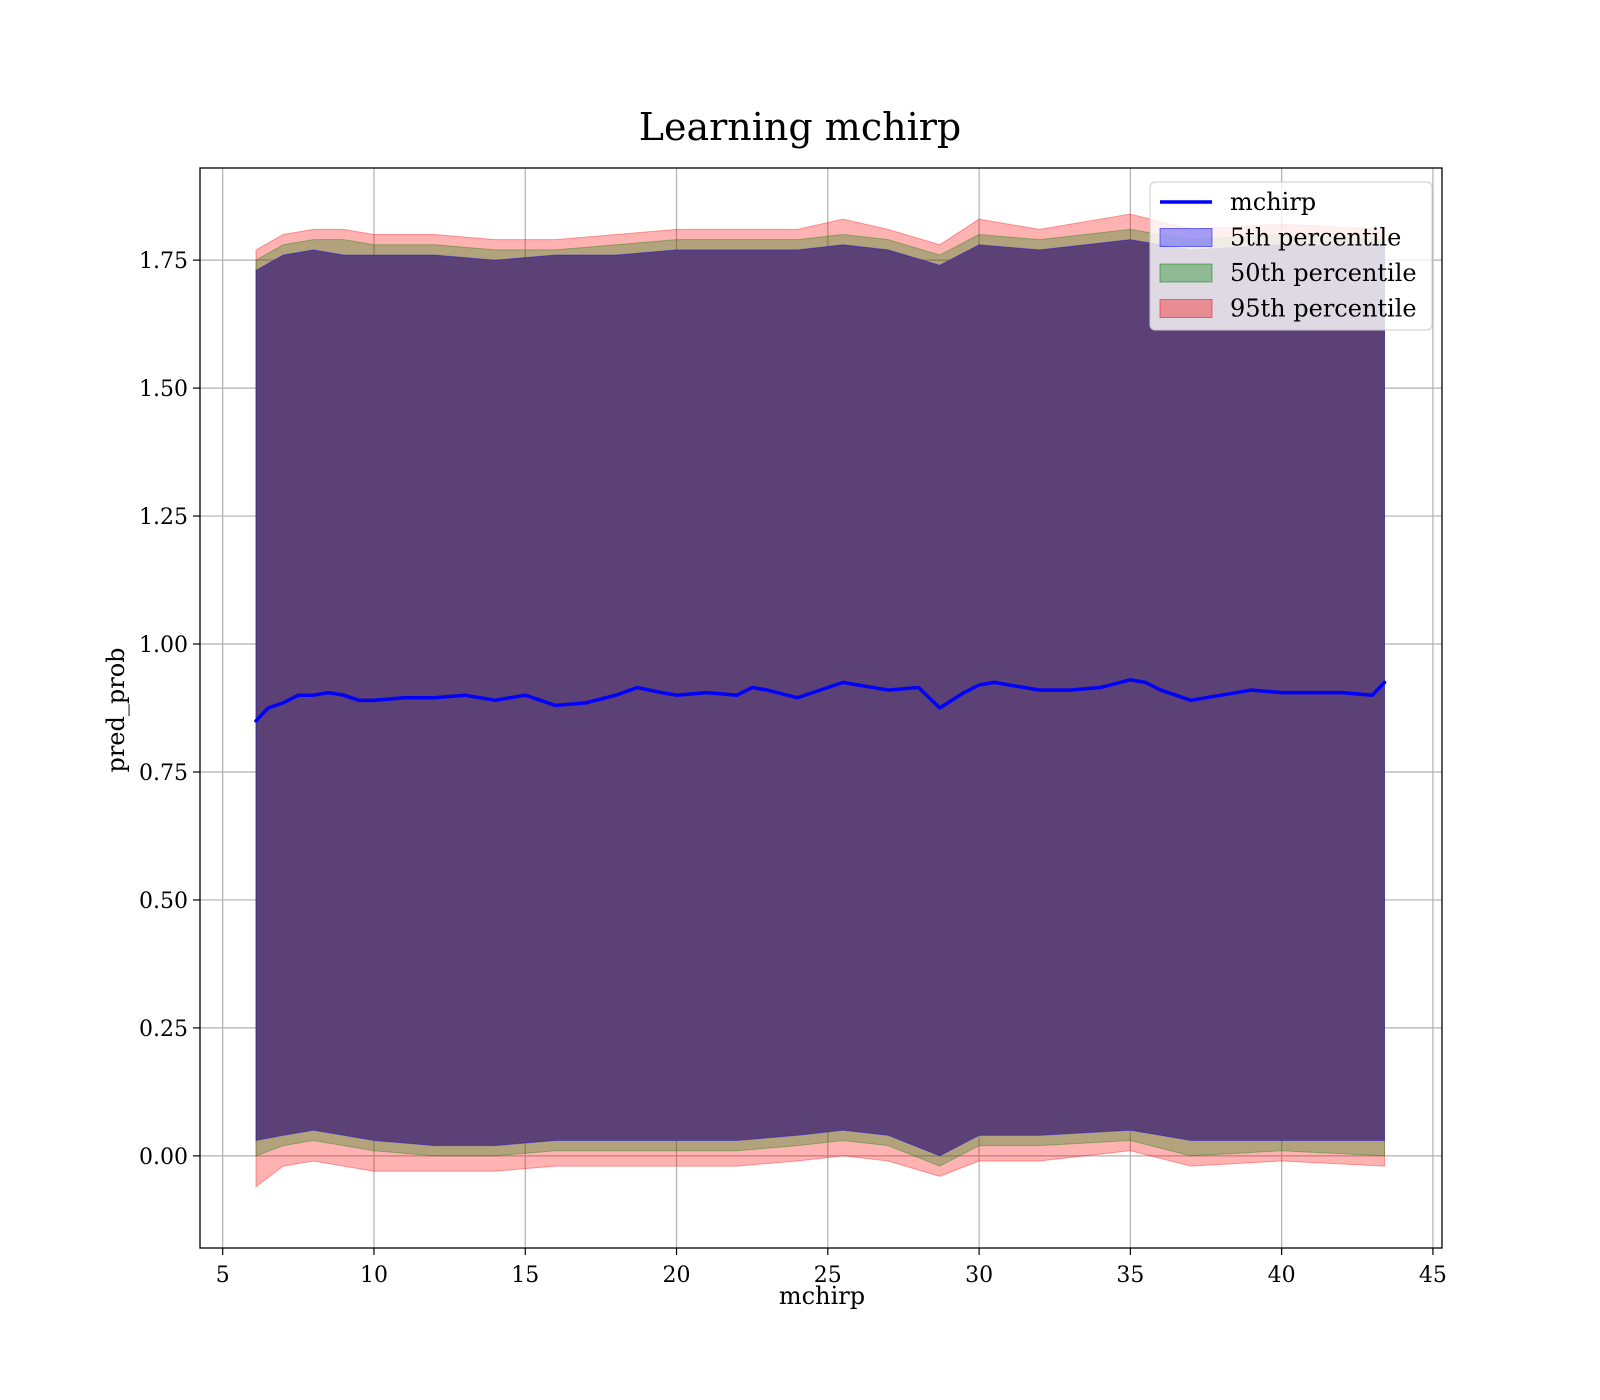  Describe the element at coordinates (1282, 1275) in the screenshot. I see `x-tick-label: 40` at that location.